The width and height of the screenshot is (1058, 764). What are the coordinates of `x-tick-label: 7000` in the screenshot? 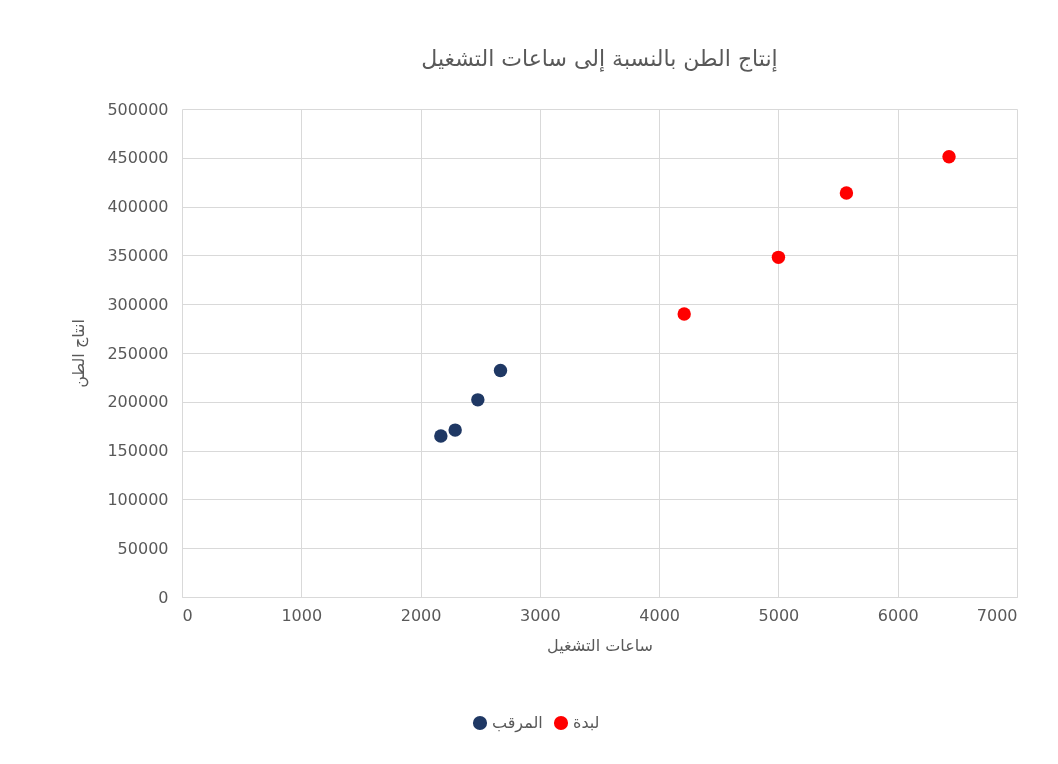 It's located at (997, 615).